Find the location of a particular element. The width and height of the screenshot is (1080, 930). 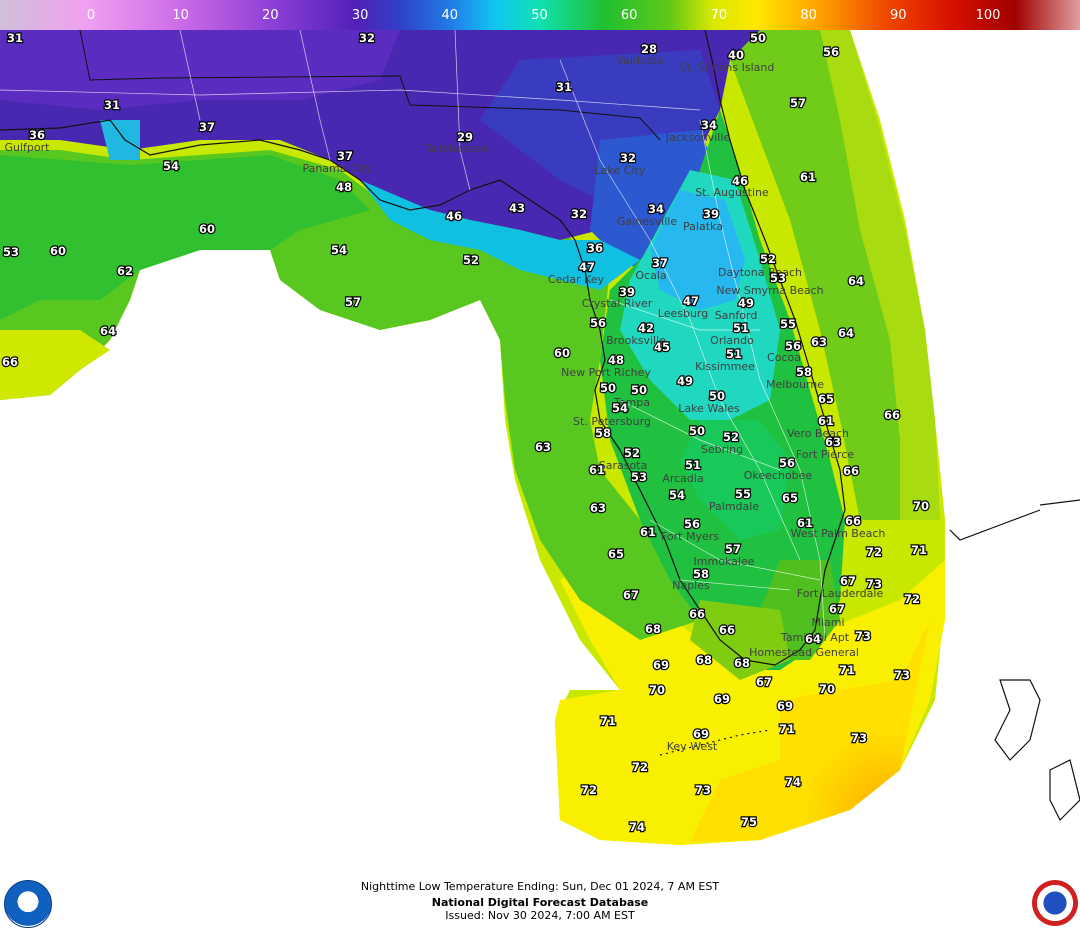

city-label: Miami is located at coordinates (827, 622).